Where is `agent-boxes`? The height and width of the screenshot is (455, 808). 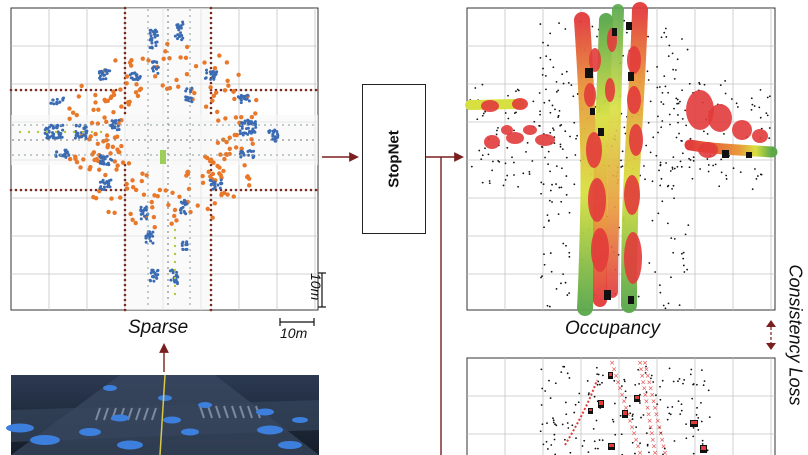 agent-boxes is located at coordinates (668, 163).